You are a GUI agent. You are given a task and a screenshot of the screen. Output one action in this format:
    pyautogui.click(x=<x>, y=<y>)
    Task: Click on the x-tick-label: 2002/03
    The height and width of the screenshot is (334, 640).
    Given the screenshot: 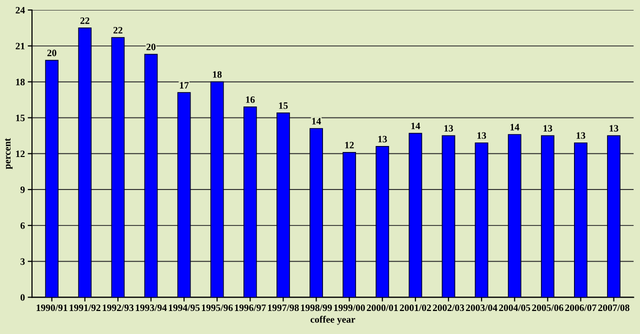 What is the action you would take?
    pyautogui.click(x=448, y=308)
    